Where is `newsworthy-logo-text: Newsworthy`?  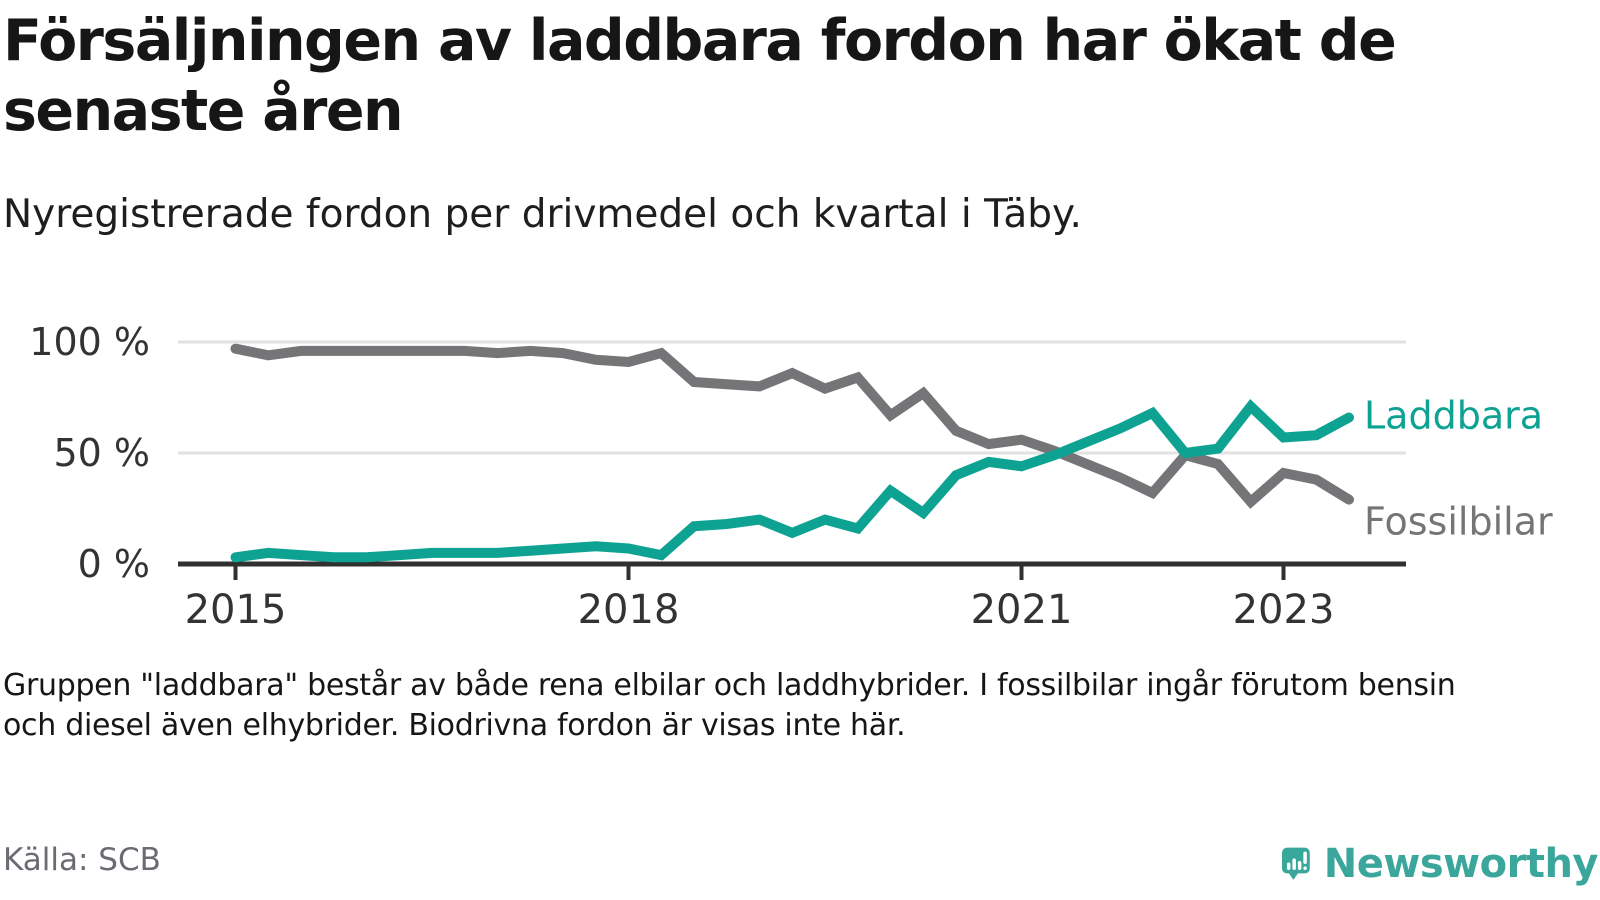
newsworthy-logo-text: Newsworthy is located at coordinates (1461, 864).